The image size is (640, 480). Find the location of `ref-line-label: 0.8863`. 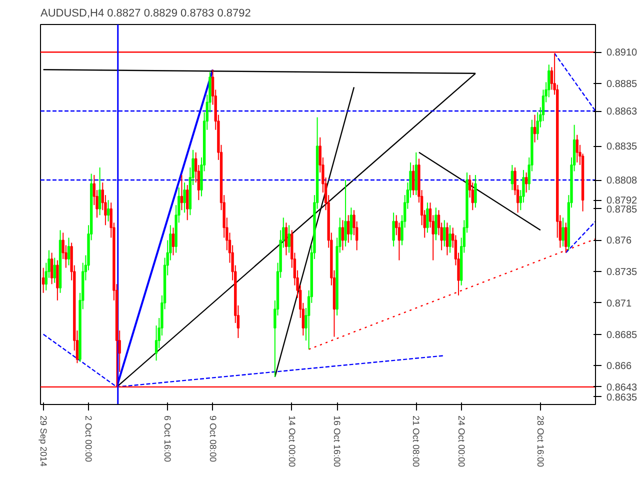

ref-line-label: 0.8863 is located at coordinates (622, 112).